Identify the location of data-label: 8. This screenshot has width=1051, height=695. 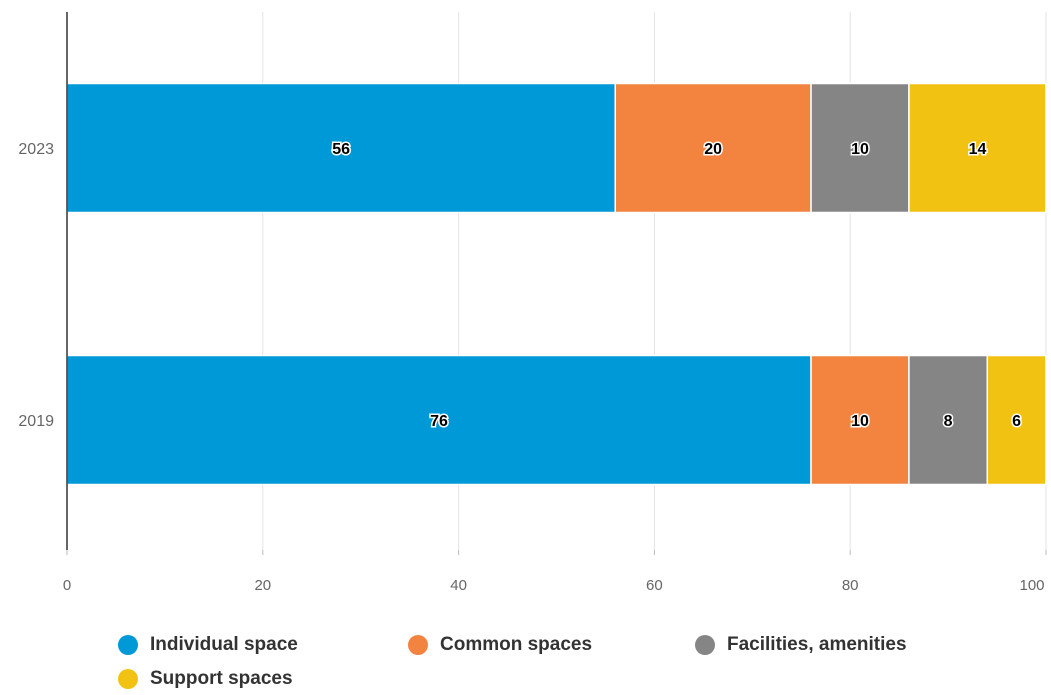
(948, 421).